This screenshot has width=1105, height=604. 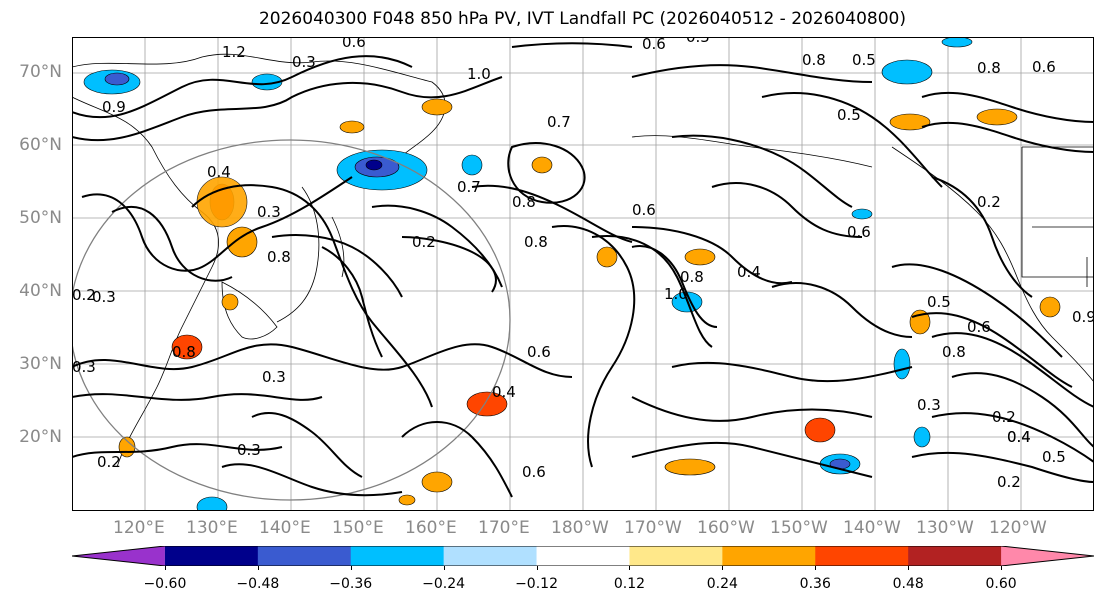 What do you see at coordinates (212, 528) in the screenshot?
I see `lon-label: 130°E` at bounding box center [212, 528].